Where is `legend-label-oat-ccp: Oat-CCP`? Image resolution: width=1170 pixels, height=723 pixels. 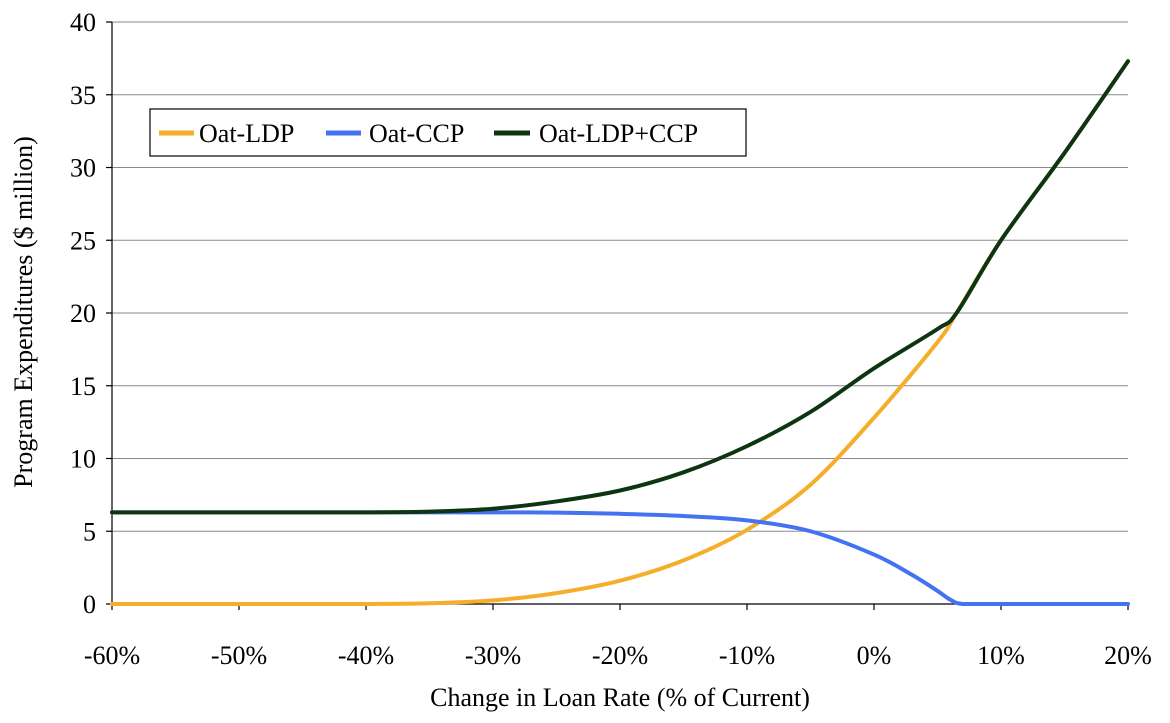
legend-label-oat-ccp: Oat-CCP is located at coordinates (416, 133).